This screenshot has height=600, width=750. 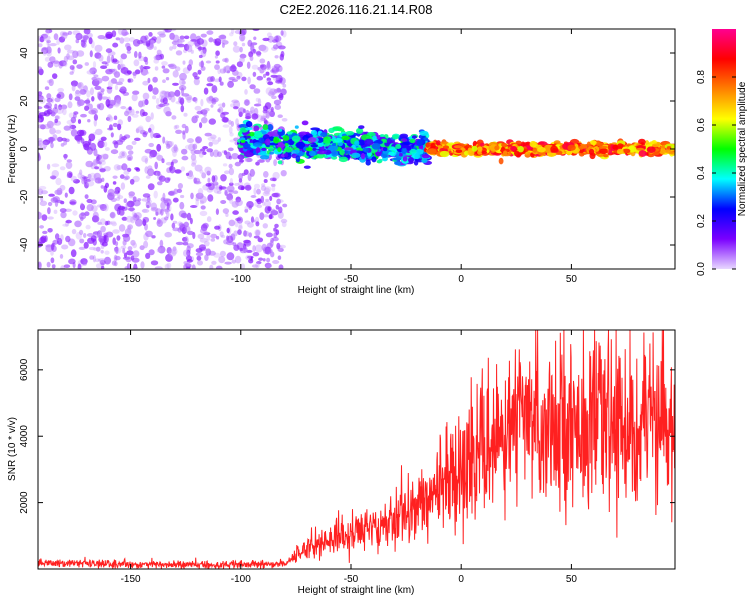 I want to click on x-tick-label: -100, so click(x=241, y=579).